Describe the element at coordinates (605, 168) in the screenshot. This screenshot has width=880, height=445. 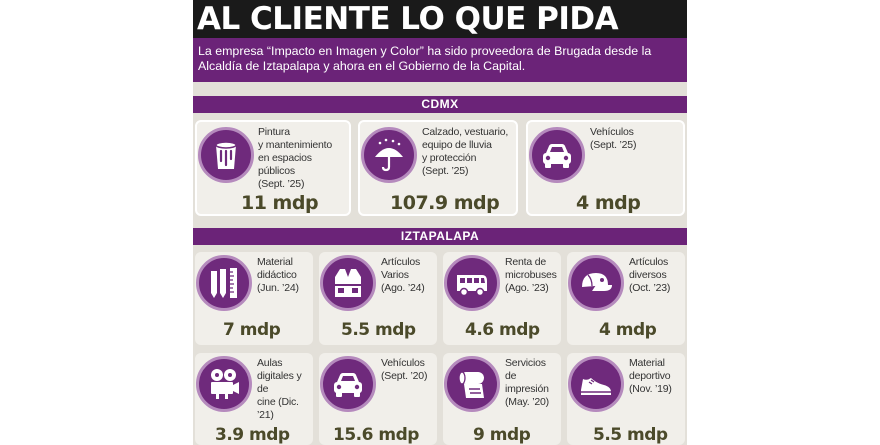
I see `contract-card-vehicles: Vehículos (Sept. ’25) 4 mdp` at that location.